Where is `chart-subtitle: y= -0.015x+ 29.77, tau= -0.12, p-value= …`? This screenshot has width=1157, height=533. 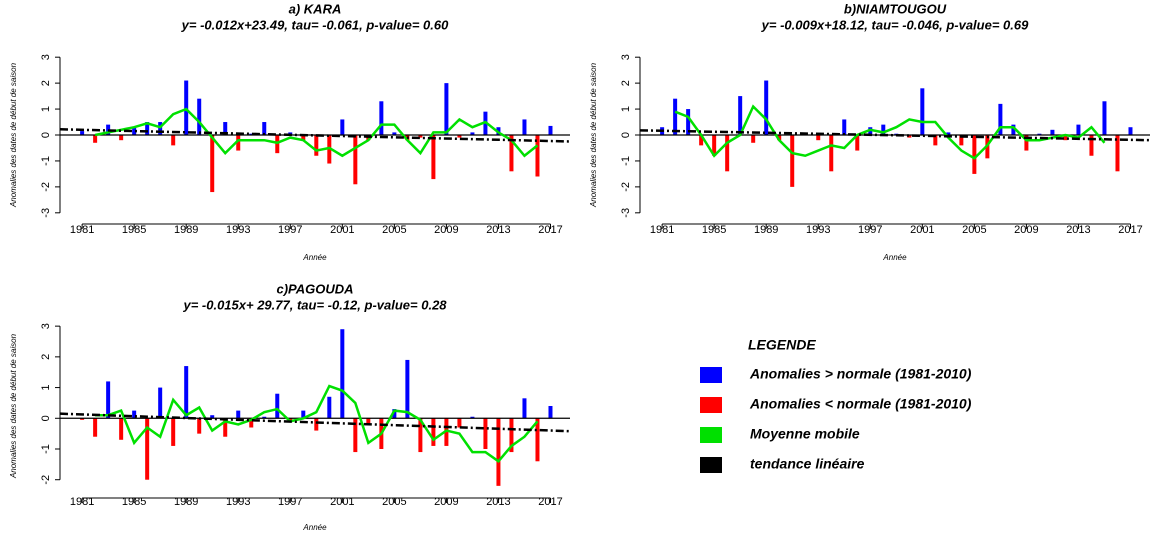 chart-subtitle: y= -0.015x+ 29.77, tau= -0.12, p-value= … is located at coordinates (314, 304).